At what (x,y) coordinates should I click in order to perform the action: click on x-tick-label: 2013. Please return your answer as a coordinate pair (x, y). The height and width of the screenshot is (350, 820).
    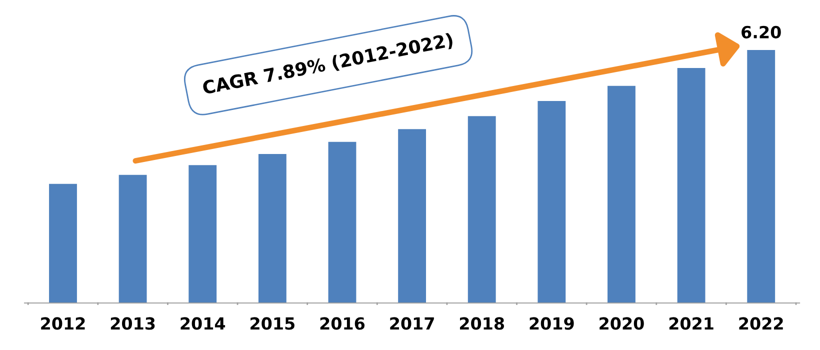
    Looking at the image, I should click on (132, 323).